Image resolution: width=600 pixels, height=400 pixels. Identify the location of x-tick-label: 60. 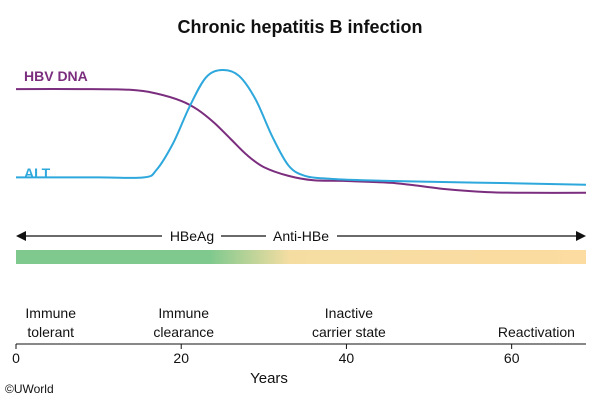
(512, 358).